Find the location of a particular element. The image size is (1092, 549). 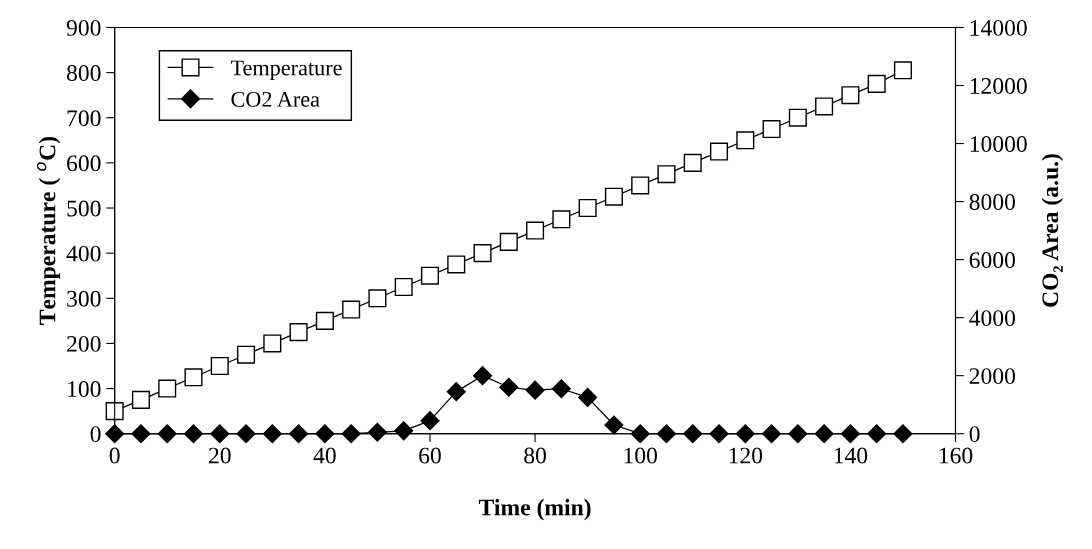

y-tick-label: 900 is located at coordinates (83, 27).